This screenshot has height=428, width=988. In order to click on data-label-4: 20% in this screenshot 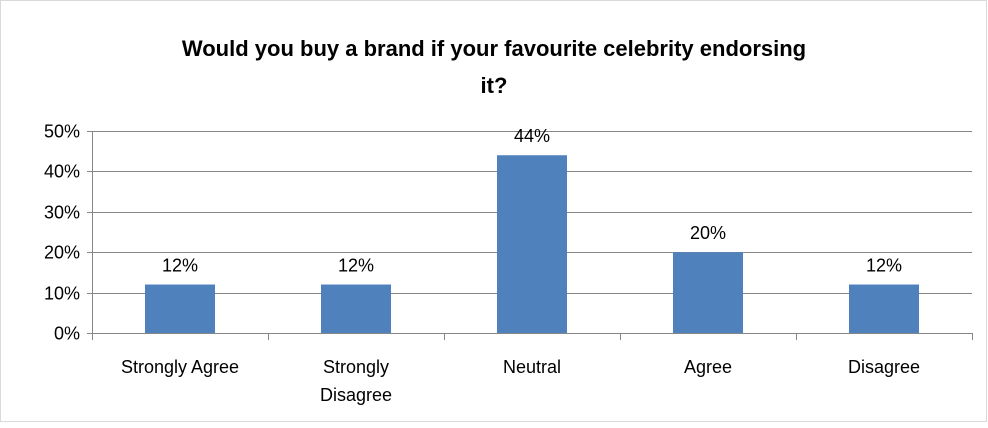, I will do `click(708, 233)`.